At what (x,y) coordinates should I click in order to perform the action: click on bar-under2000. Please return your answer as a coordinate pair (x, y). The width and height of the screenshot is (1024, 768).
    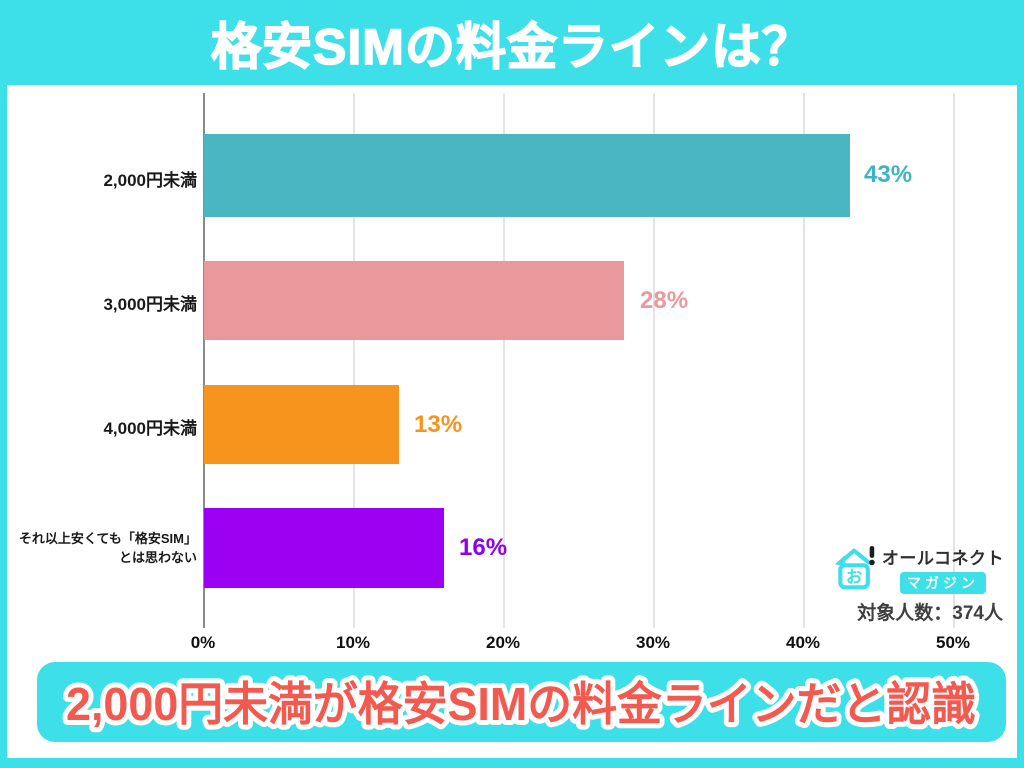
    Looking at the image, I should click on (527, 175).